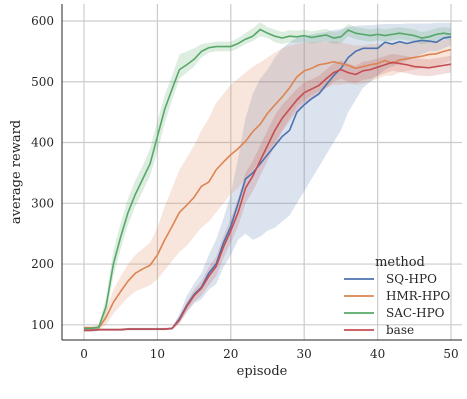  I want to click on y-axis-title: average reward, so click(16, 172).